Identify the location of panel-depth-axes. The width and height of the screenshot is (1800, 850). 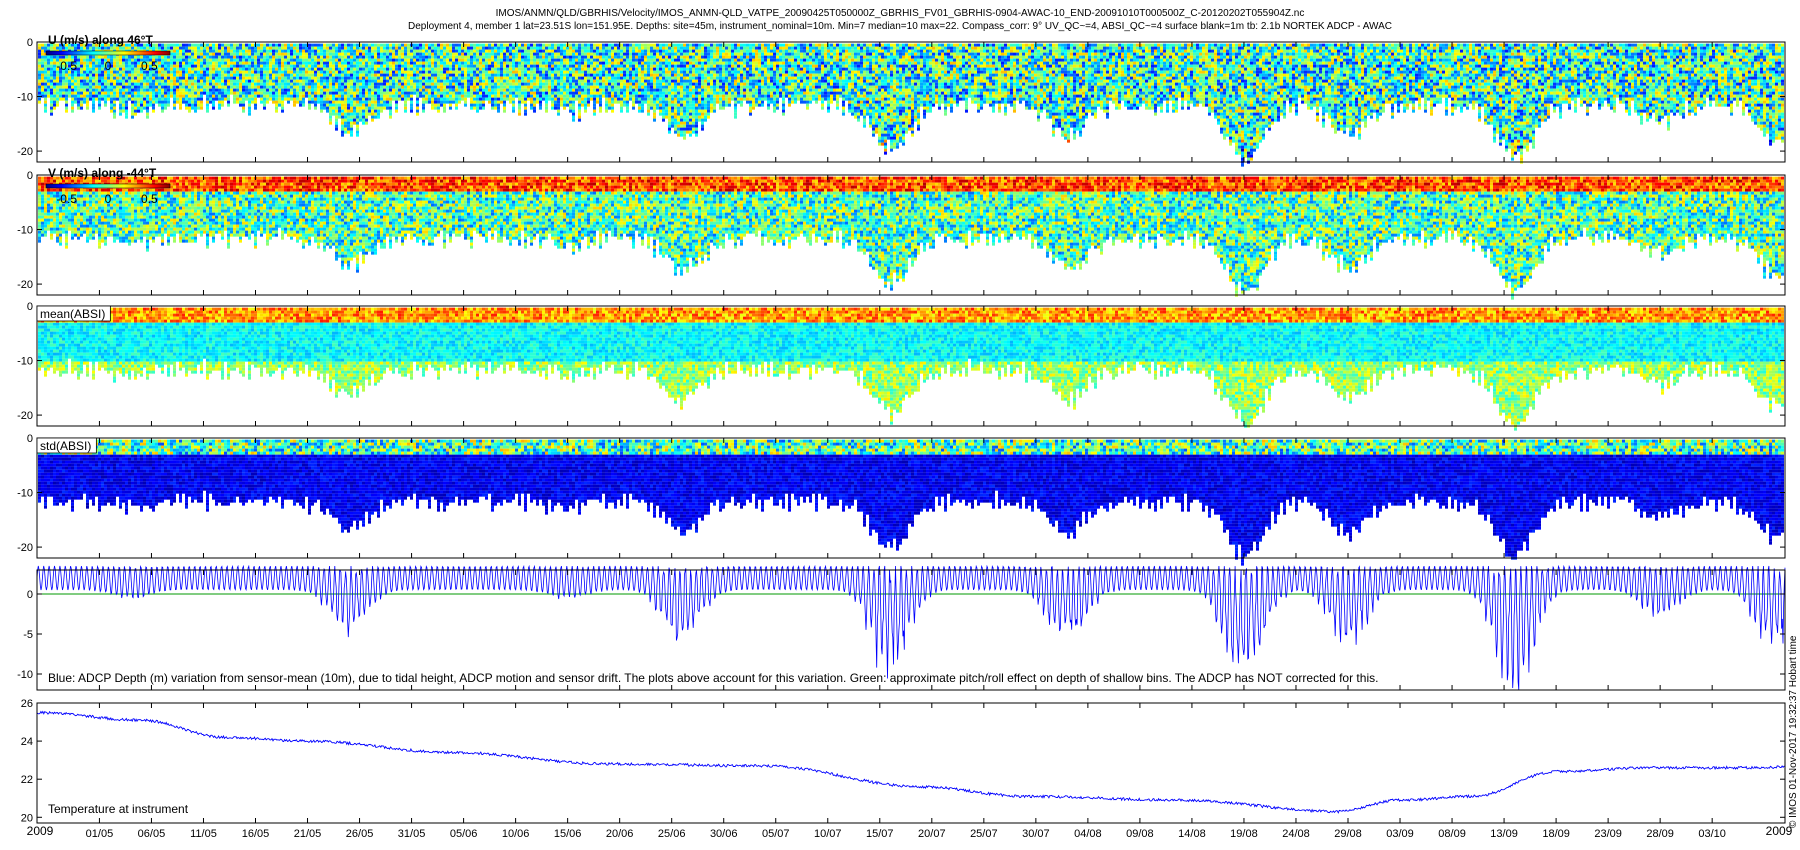
(911, 630).